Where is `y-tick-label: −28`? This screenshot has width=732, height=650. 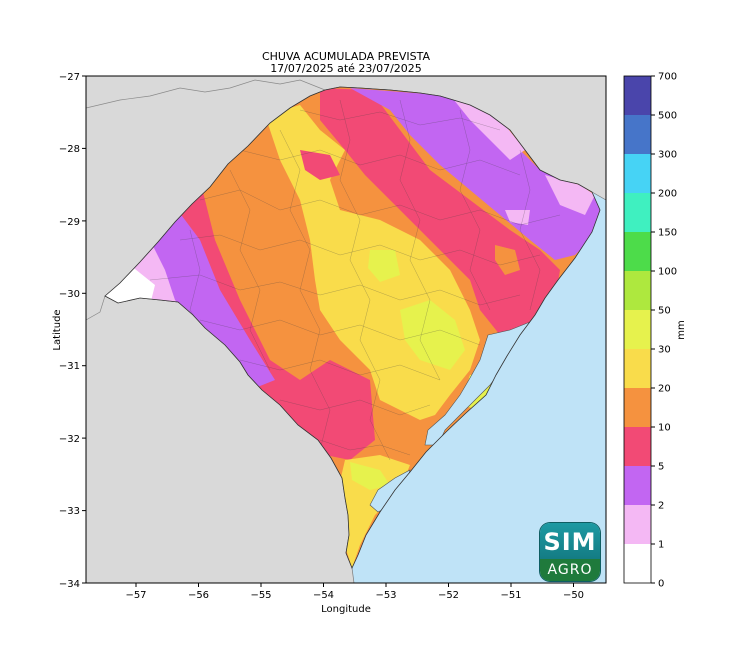 y-tick-label: −28 is located at coordinates (69, 149).